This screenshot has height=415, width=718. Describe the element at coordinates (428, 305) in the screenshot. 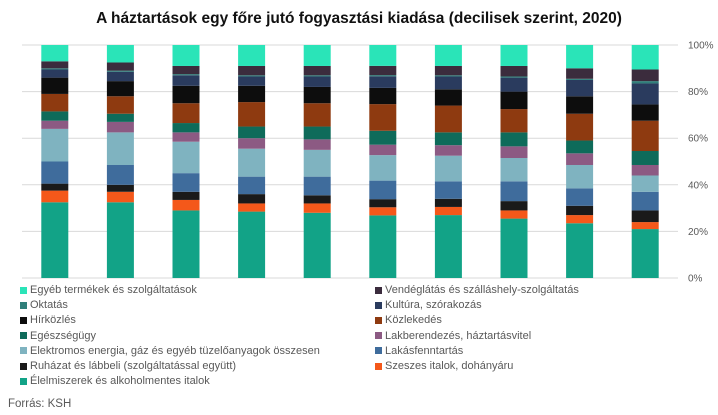

I see `legend-item: Kultúra, szórakozás` at that location.